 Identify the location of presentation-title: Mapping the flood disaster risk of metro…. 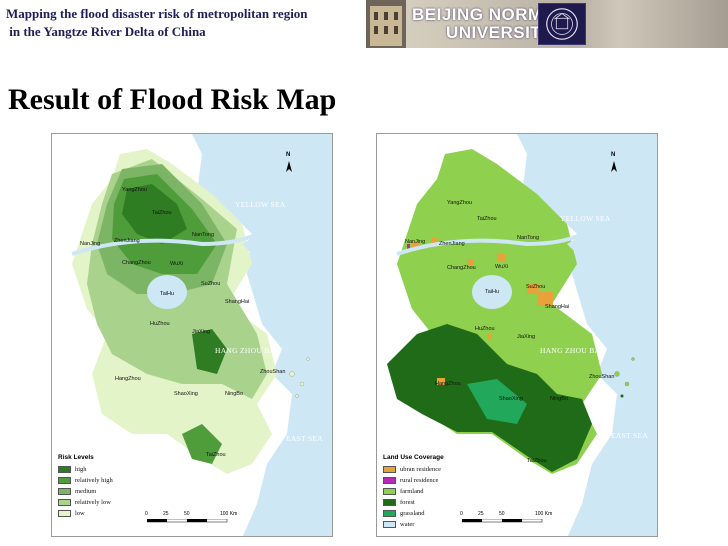
(184, 23).